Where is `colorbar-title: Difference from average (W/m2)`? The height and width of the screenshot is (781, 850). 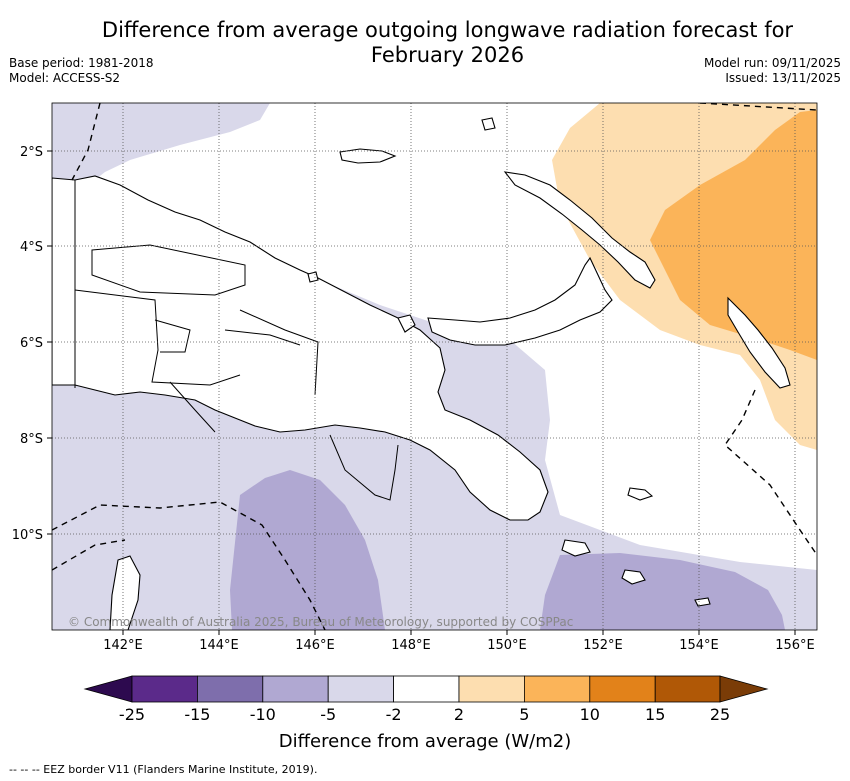
colorbar-title: Difference from average (W/m2) is located at coordinates (425, 741).